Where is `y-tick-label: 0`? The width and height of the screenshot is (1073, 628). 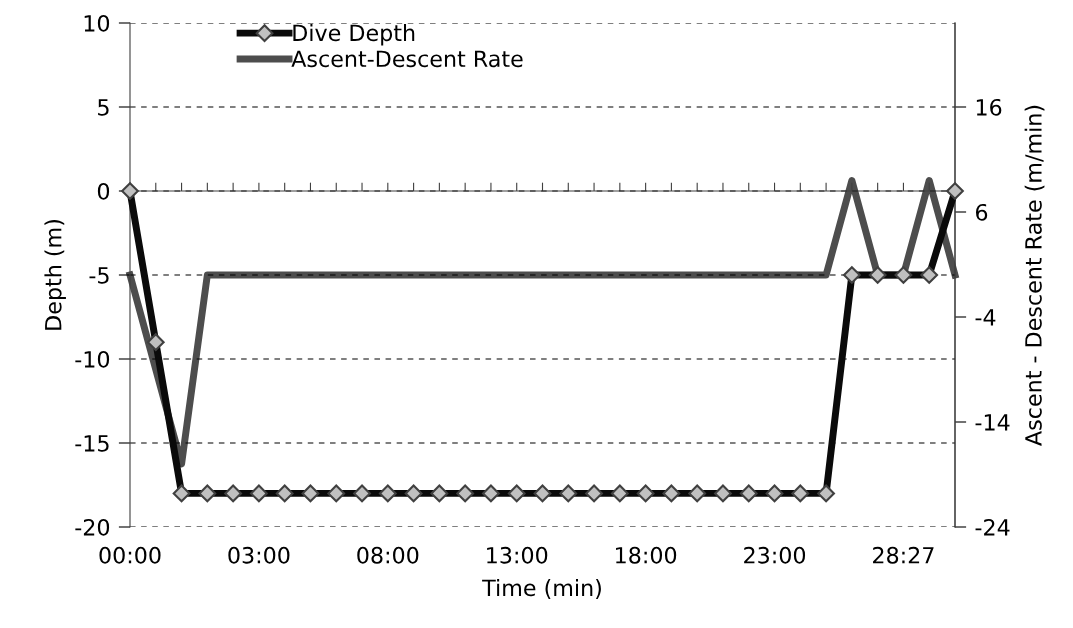
y-tick-label: 0 is located at coordinates (103, 191).